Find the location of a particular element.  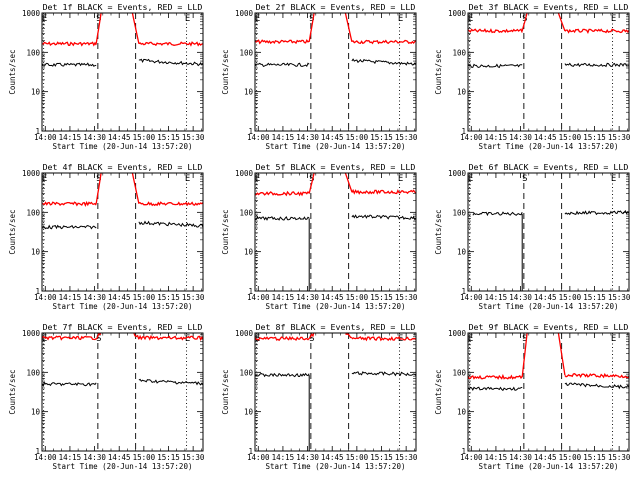

plot-title: Det 6f BLACK = Events, RED = LLD is located at coordinates (549, 167).